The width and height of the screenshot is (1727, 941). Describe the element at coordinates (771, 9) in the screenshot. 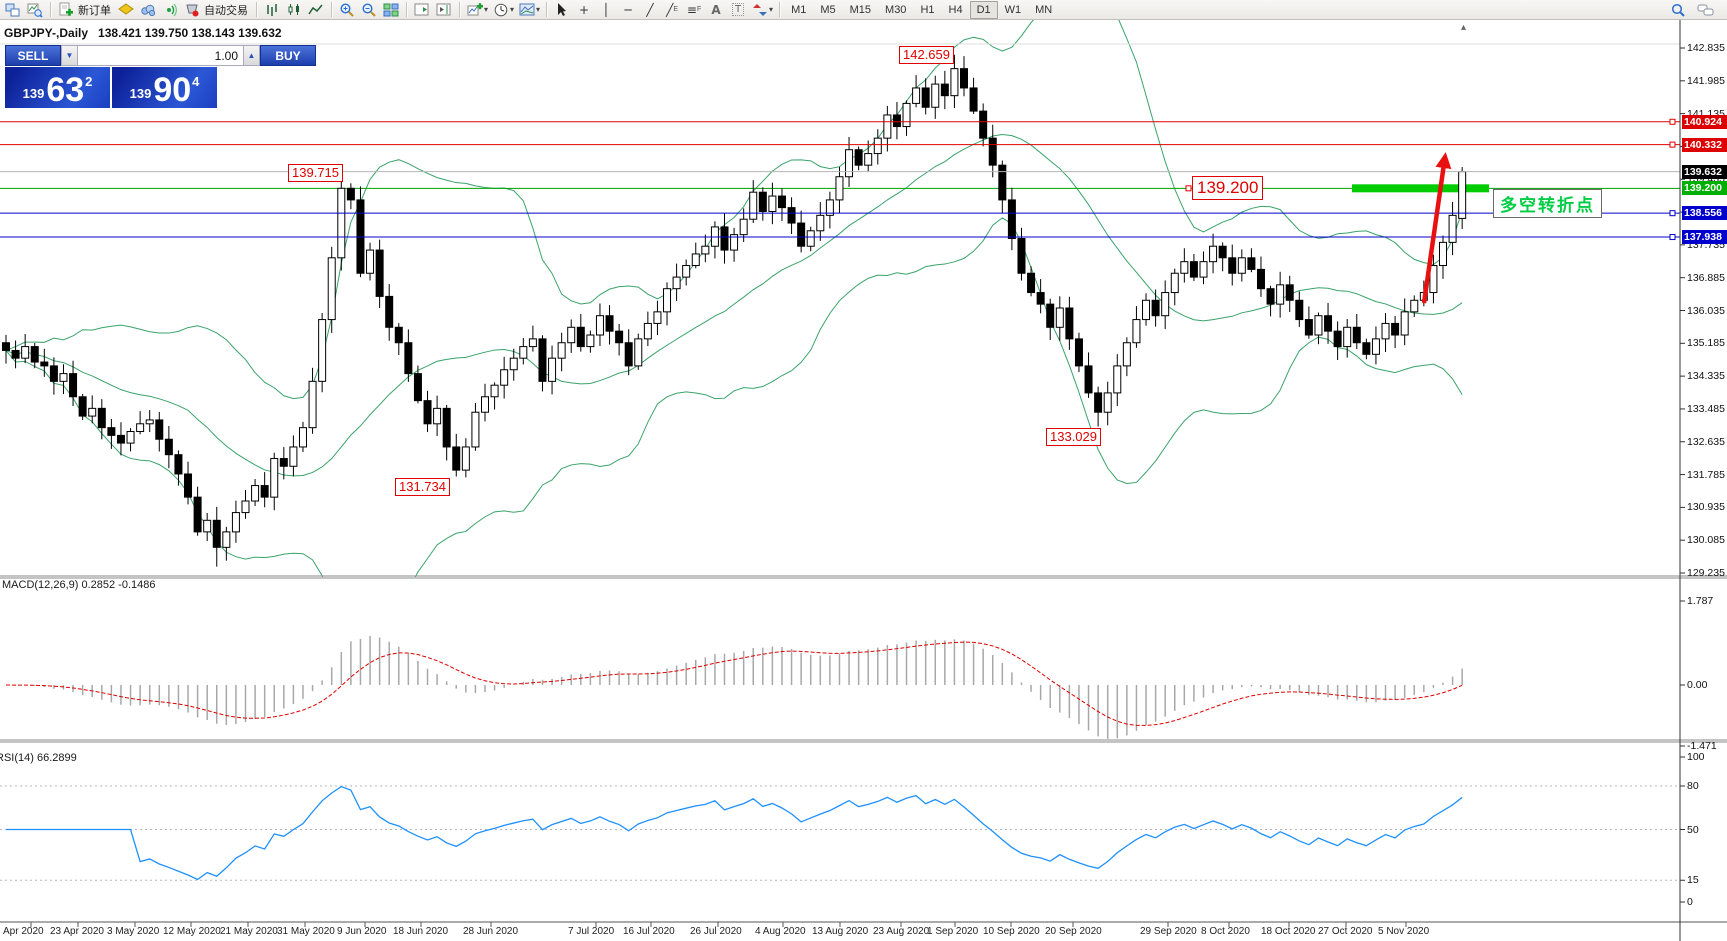

I see `arrows-dropdown-caret: ▾` at that location.